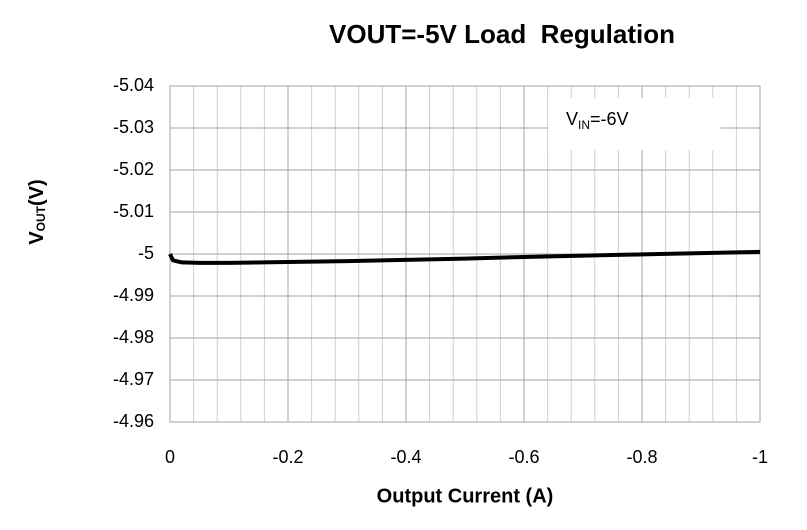  What do you see at coordinates (146, 253) in the screenshot?
I see `y-tick-label: -5` at bounding box center [146, 253].